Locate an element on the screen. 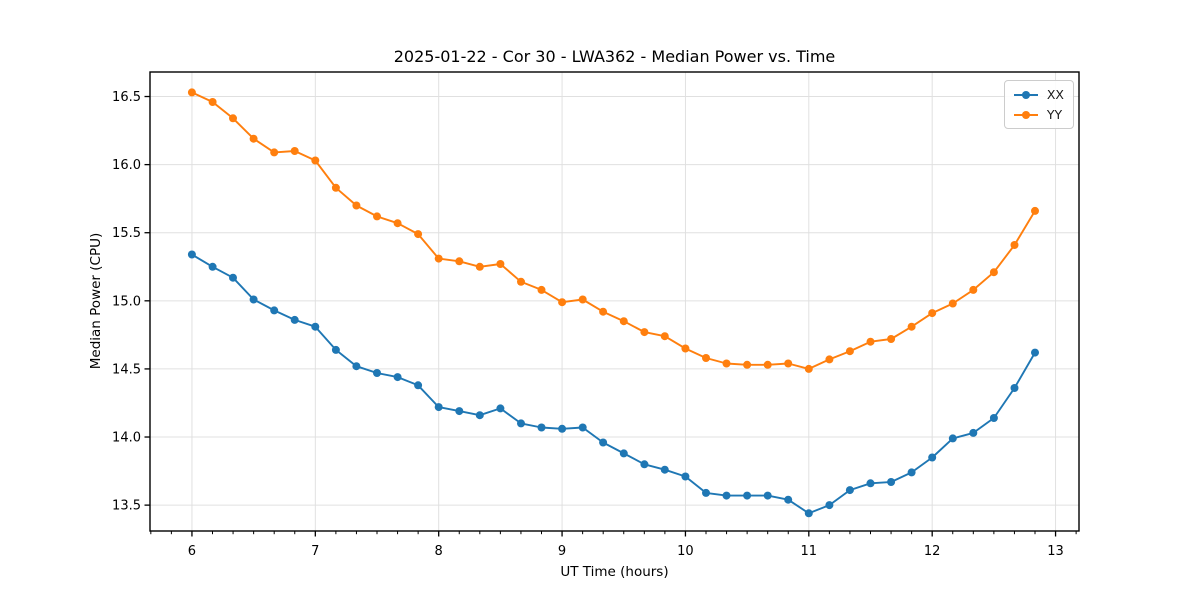  x-tick-label: 10 is located at coordinates (685, 551).